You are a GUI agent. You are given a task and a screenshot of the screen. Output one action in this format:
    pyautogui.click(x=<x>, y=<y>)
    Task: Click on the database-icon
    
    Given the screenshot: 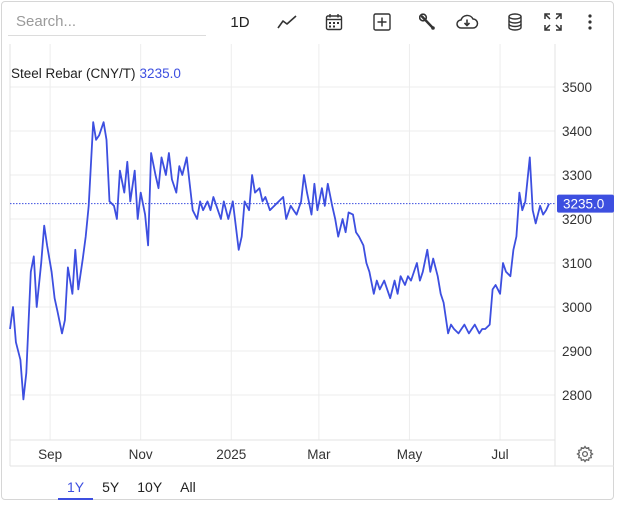 What is the action you would take?
    pyautogui.click(x=515, y=22)
    